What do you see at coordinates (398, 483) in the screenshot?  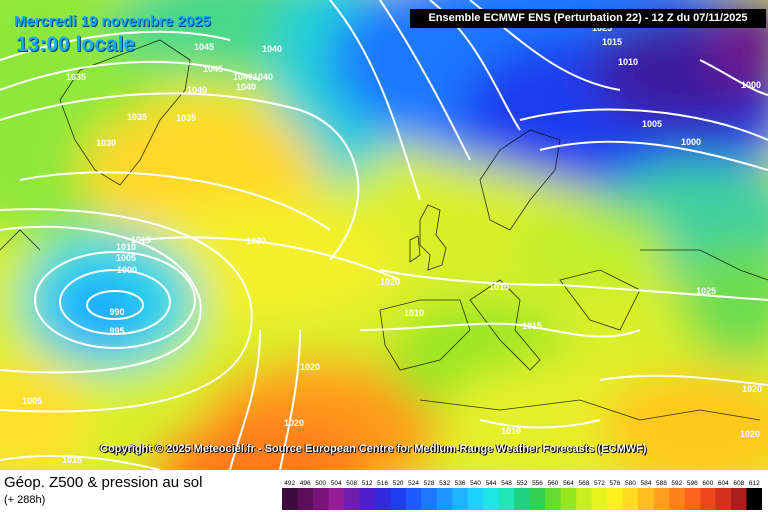 I see `legend-tick-label: 520` at bounding box center [398, 483].